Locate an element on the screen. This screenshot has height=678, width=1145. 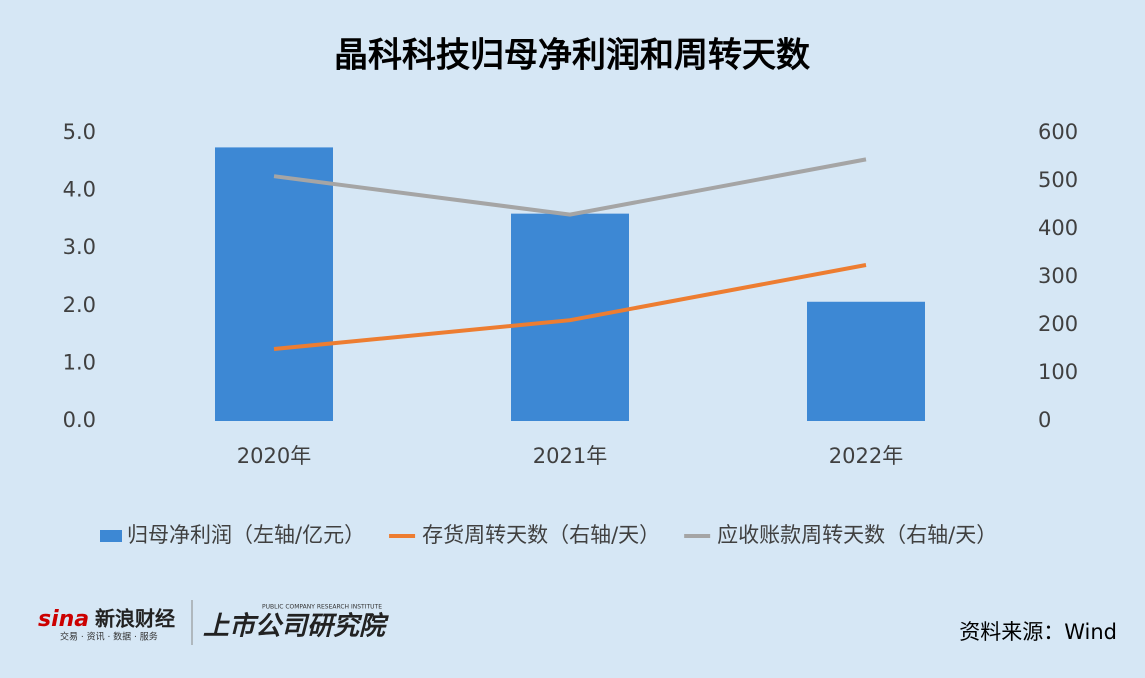
sina-tagline: 交易 · 资讯 · 数据 · 服务 is located at coordinates (109, 637).